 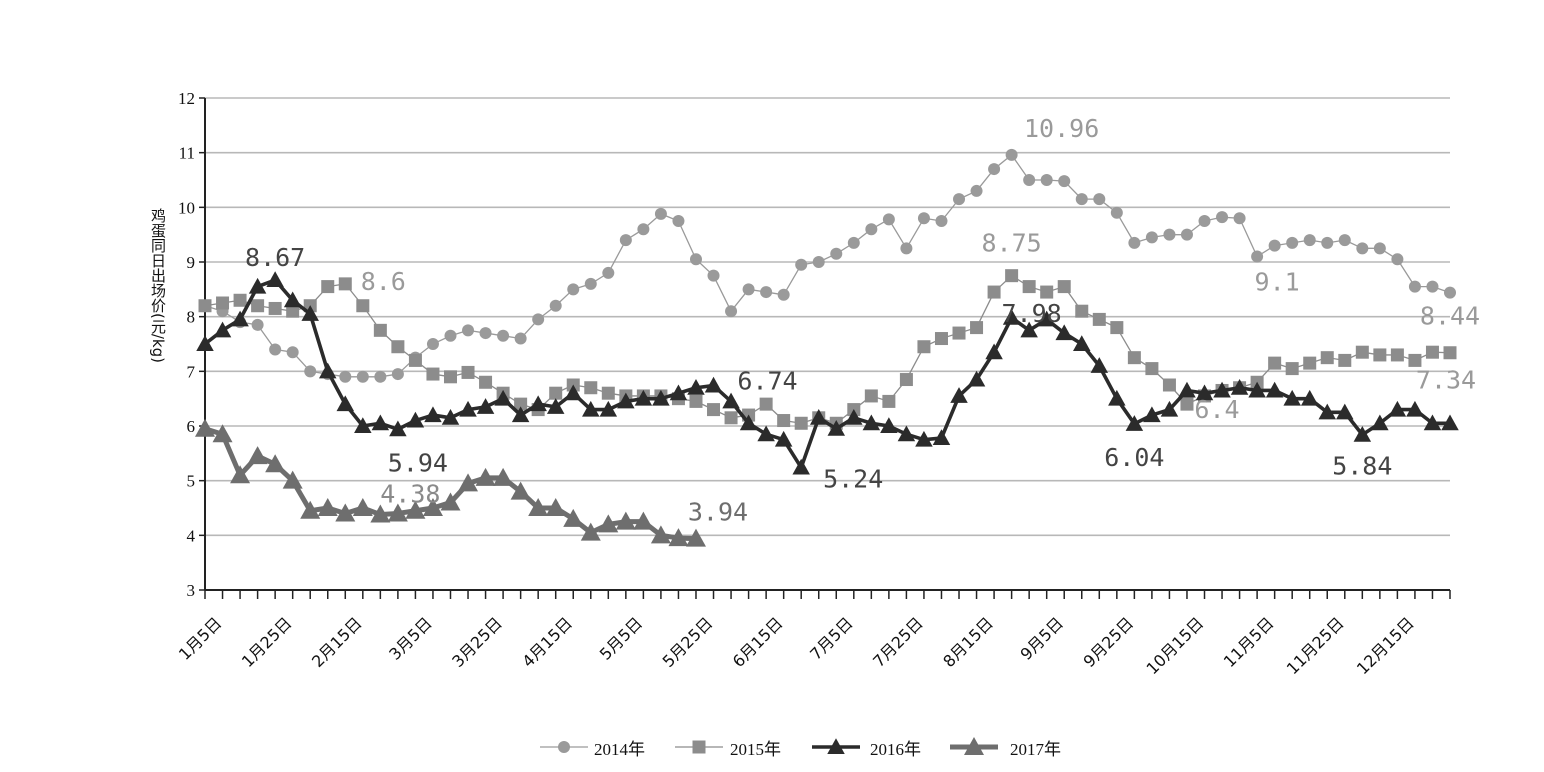 What do you see at coordinates (191, 262) in the screenshot?
I see `y-tick-label: 9` at bounding box center [191, 262].